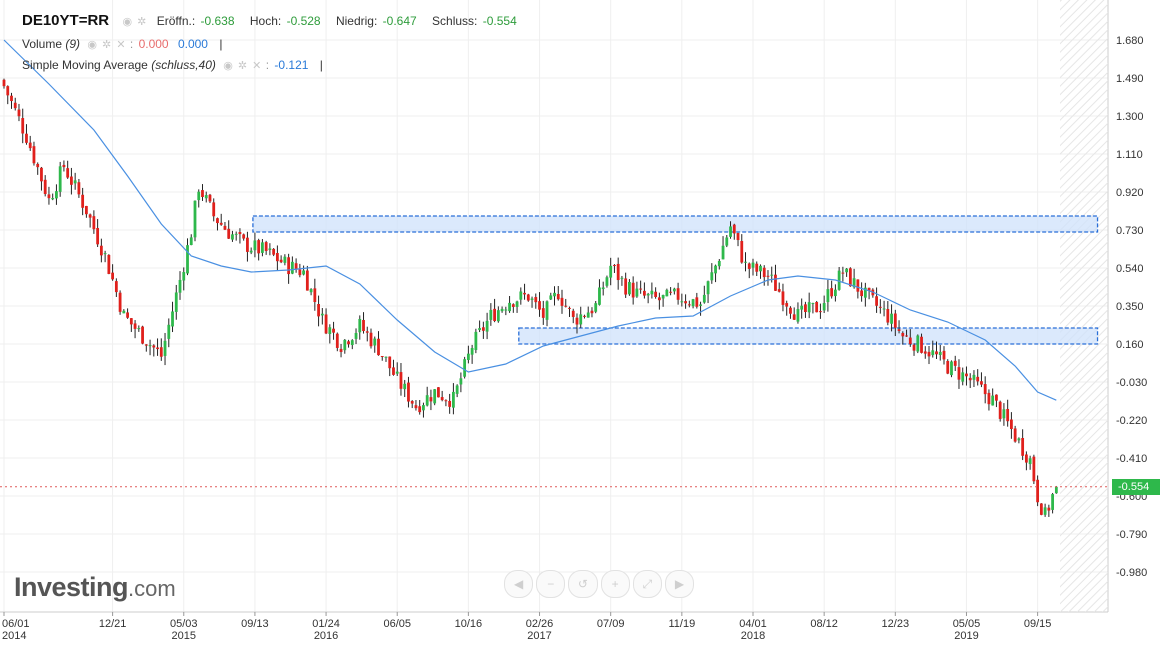 This screenshot has height=645, width=1162. Describe the element at coordinates (647, 584) in the screenshot. I see `fit-icon: ⤢` at that location.